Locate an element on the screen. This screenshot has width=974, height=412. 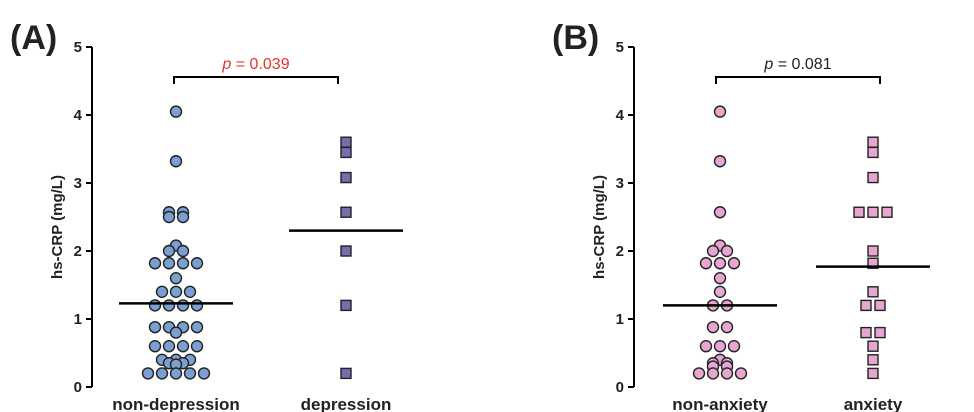
panel-a-p-value: p = 0.039 is located at coordinates (255, 64).